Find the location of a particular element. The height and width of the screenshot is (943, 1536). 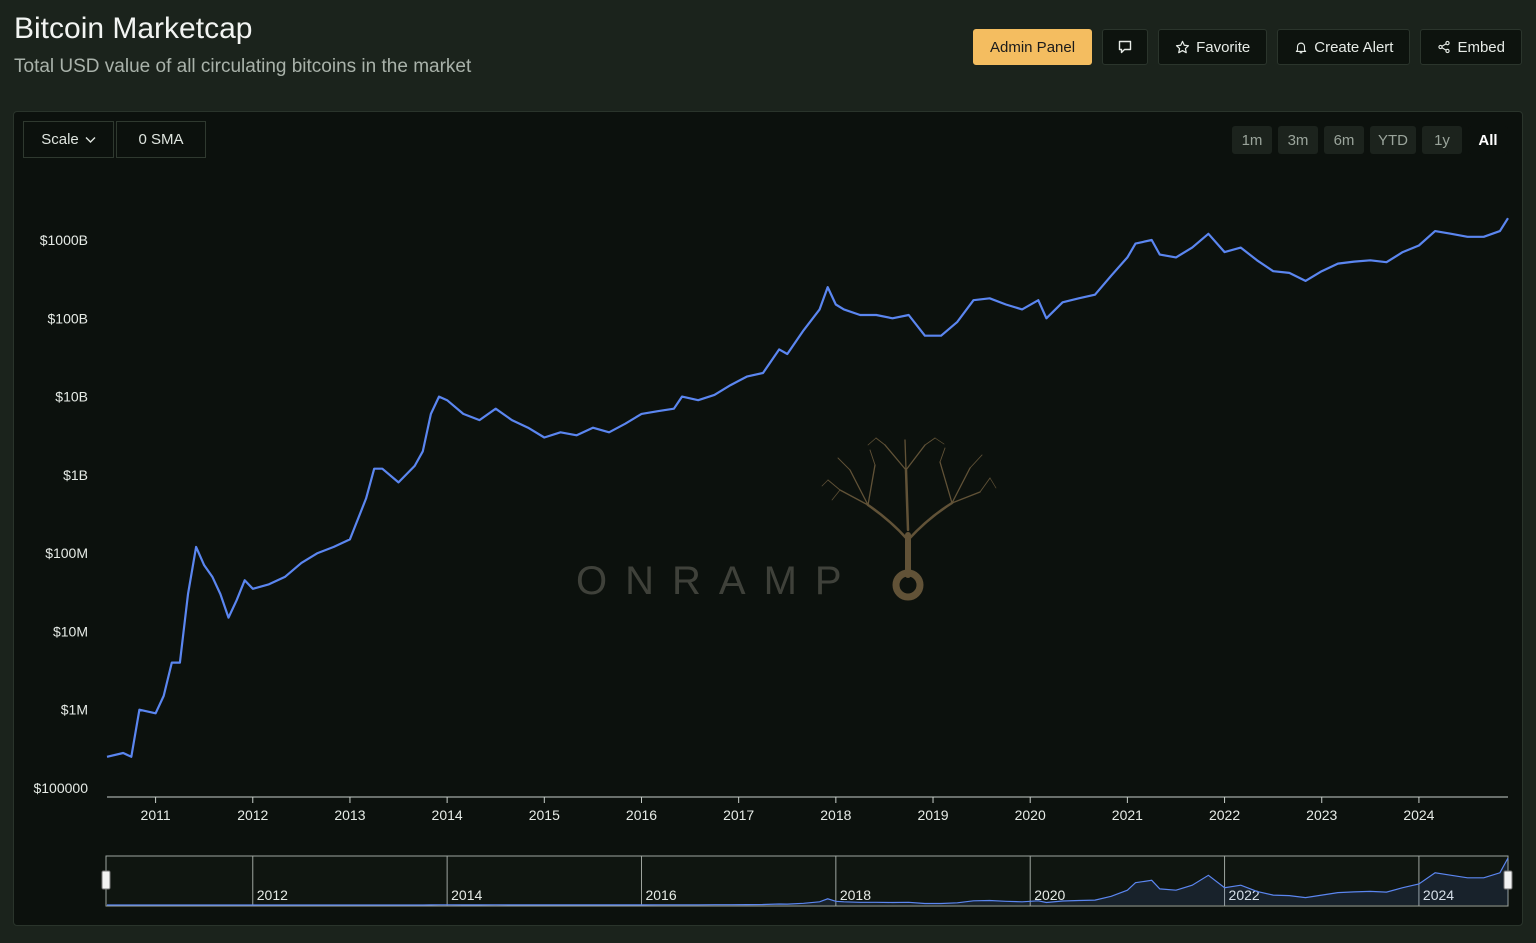

range-ytd-button: YTD is located at coordinates (1393, 140).